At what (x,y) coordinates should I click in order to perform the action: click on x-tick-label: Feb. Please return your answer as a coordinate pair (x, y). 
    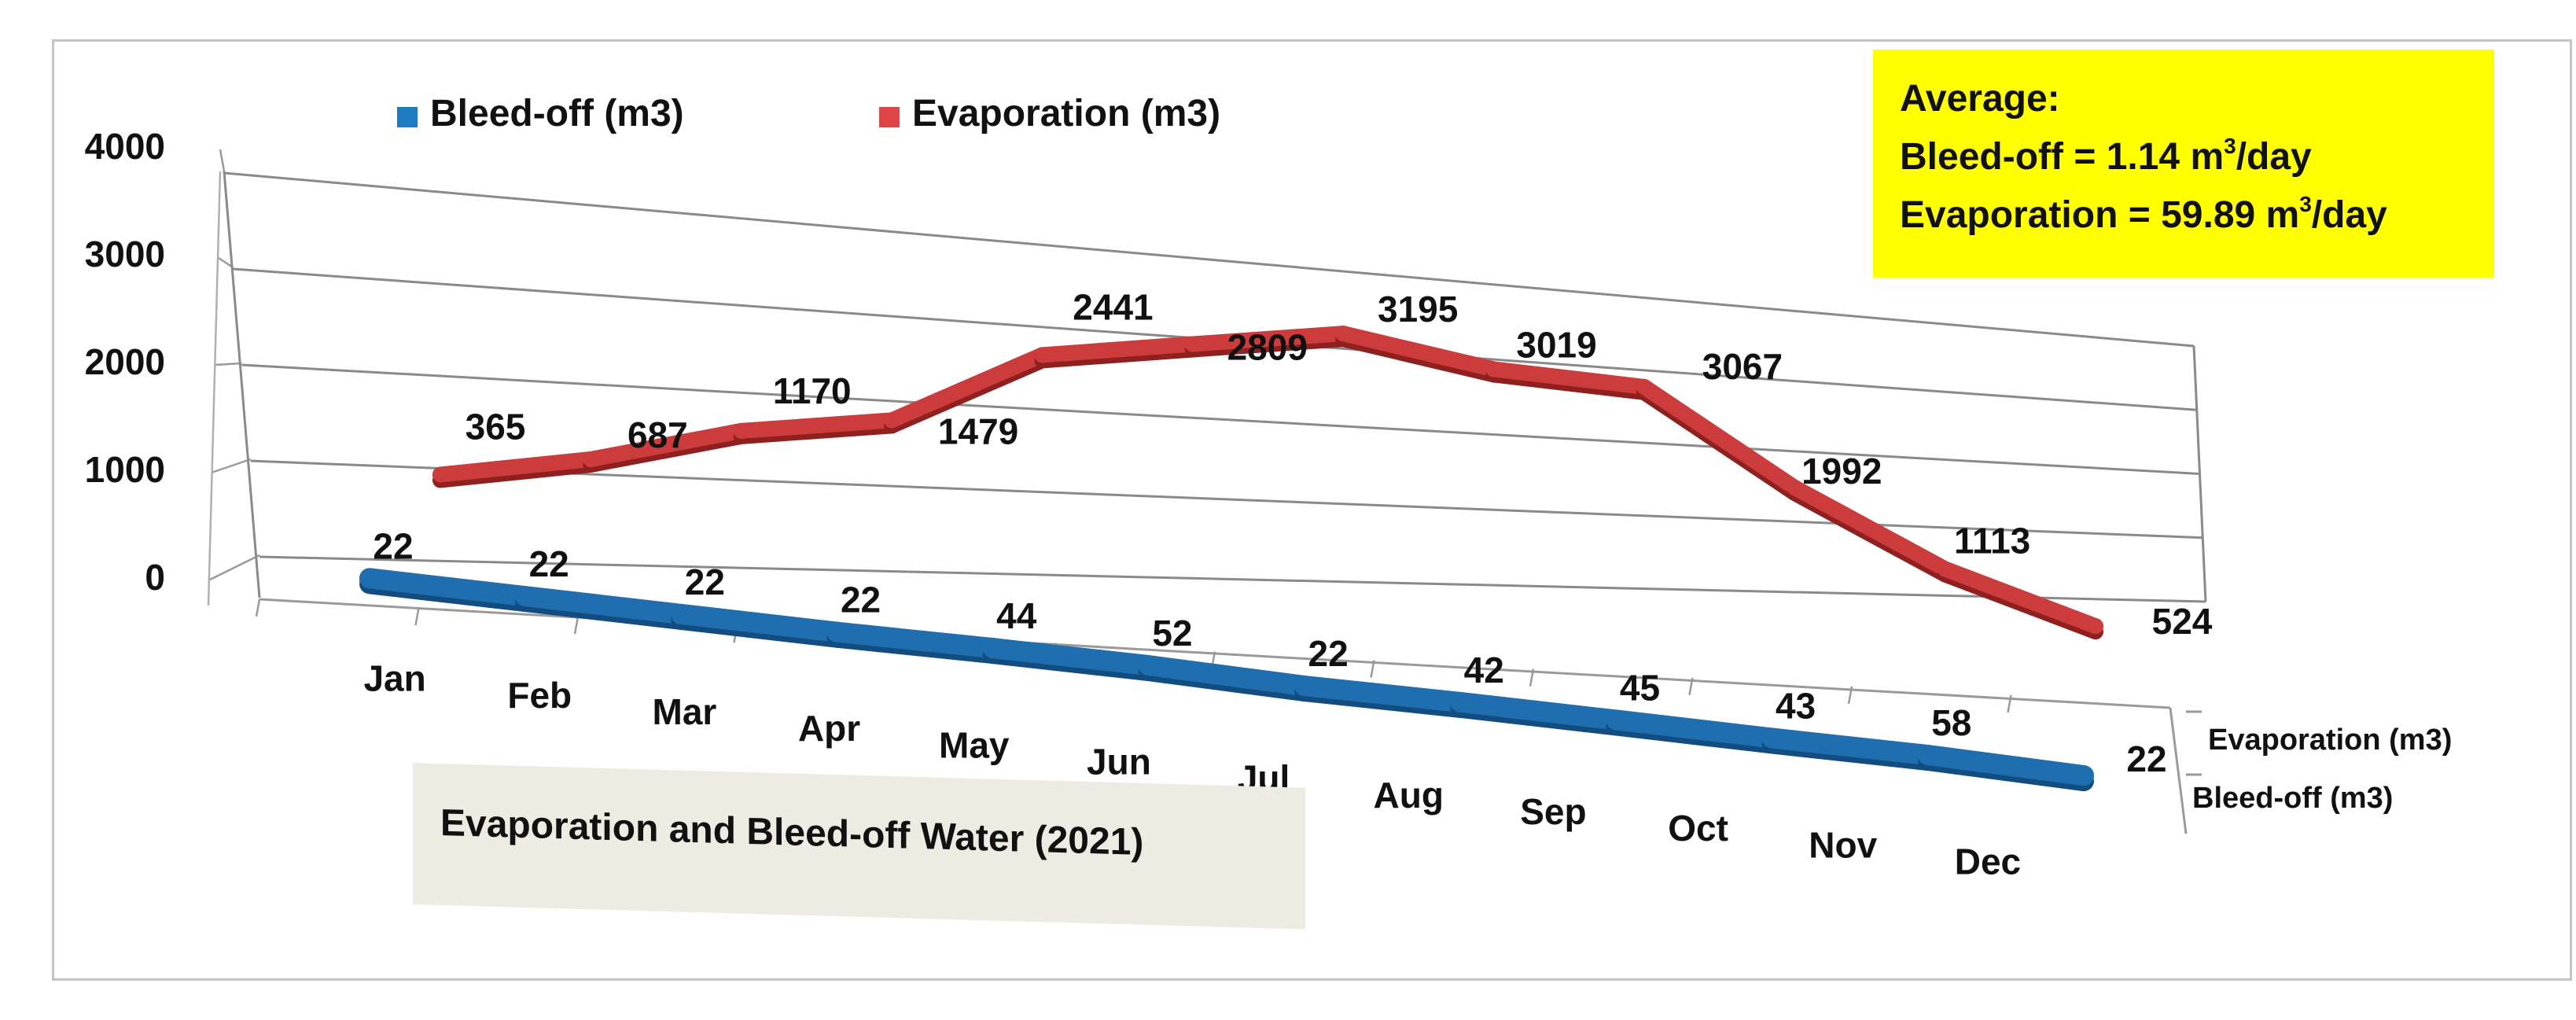
    Looking at the image, I should click on (539, 695).